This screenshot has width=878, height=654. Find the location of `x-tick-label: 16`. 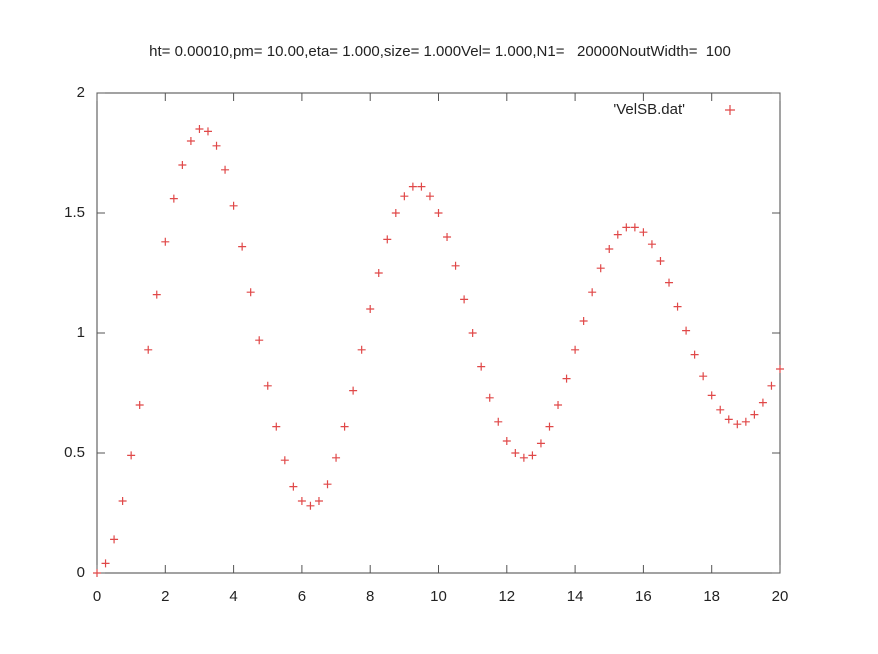

x-tick-label: 16 is located at coordinates (643, 596).